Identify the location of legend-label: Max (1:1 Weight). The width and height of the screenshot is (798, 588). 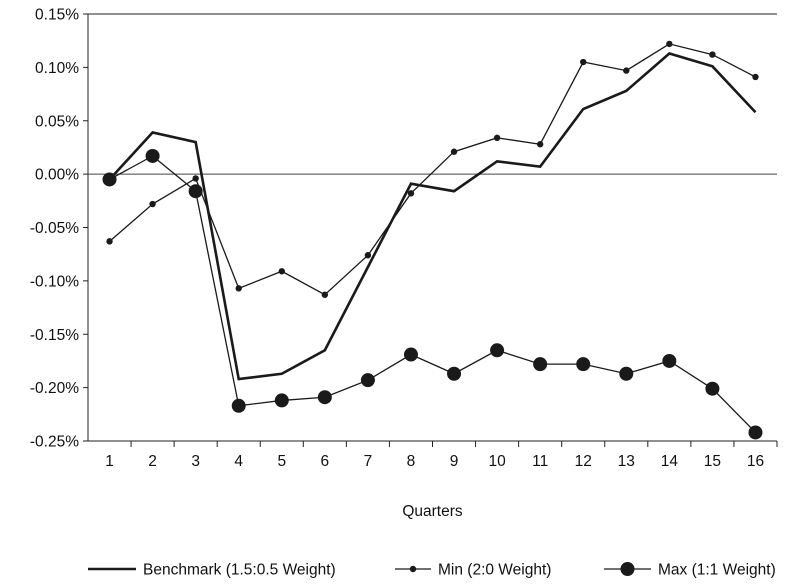
(717, 570).